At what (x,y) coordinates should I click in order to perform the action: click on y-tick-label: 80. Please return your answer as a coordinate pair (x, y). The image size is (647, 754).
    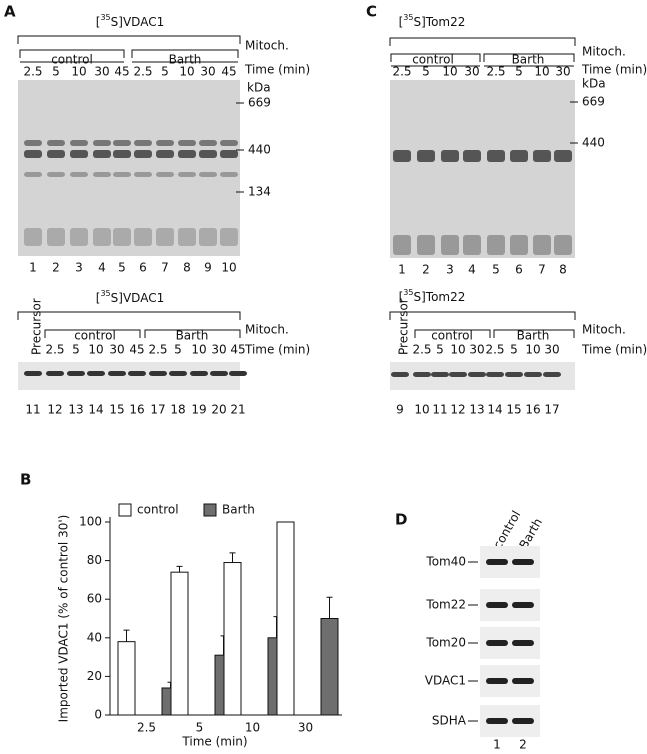
    Looking at the image, I should click on (94, 560).